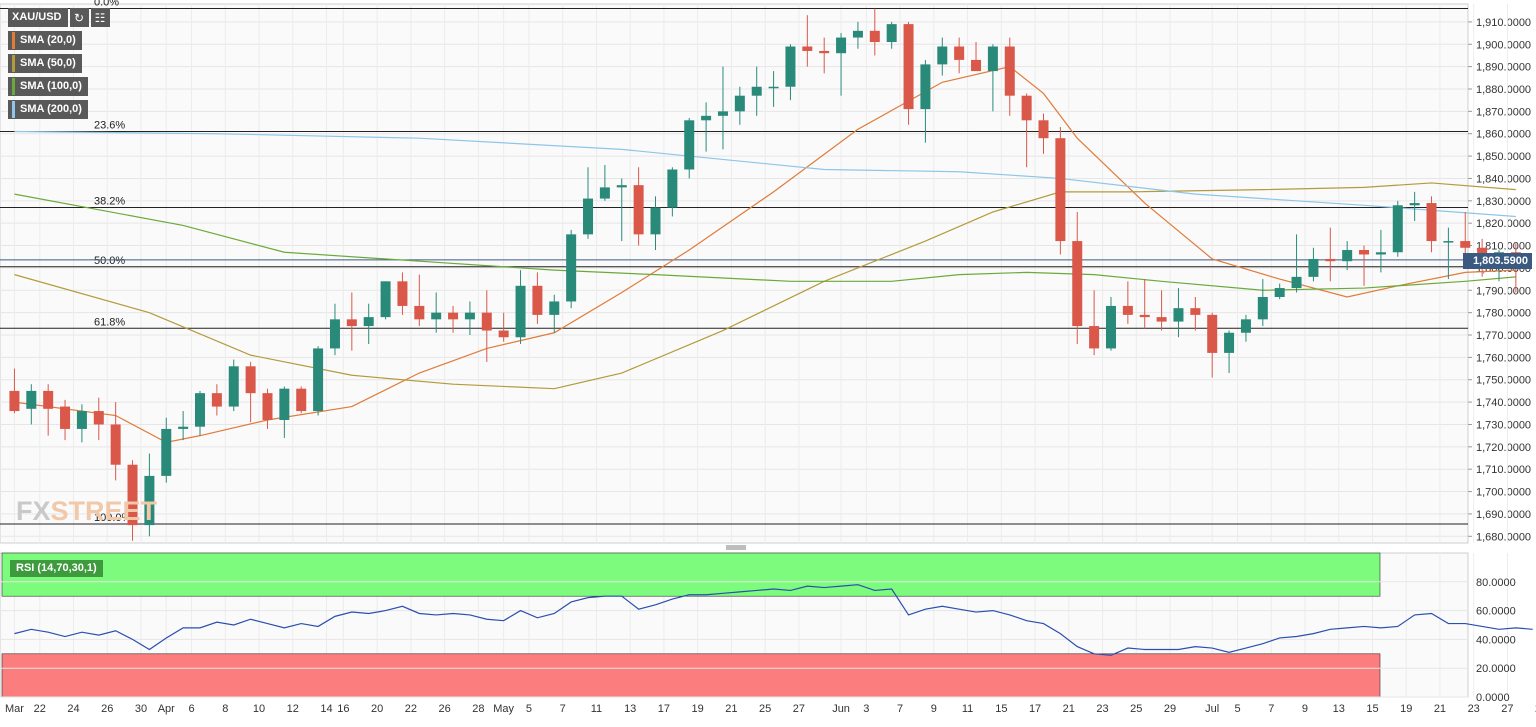 The width and height of the screenshot is (1536, 727). Describe the element at coordinates (1503, 45) in the screenshot. I see `price-tick-label: 1,900.0000` at that location.